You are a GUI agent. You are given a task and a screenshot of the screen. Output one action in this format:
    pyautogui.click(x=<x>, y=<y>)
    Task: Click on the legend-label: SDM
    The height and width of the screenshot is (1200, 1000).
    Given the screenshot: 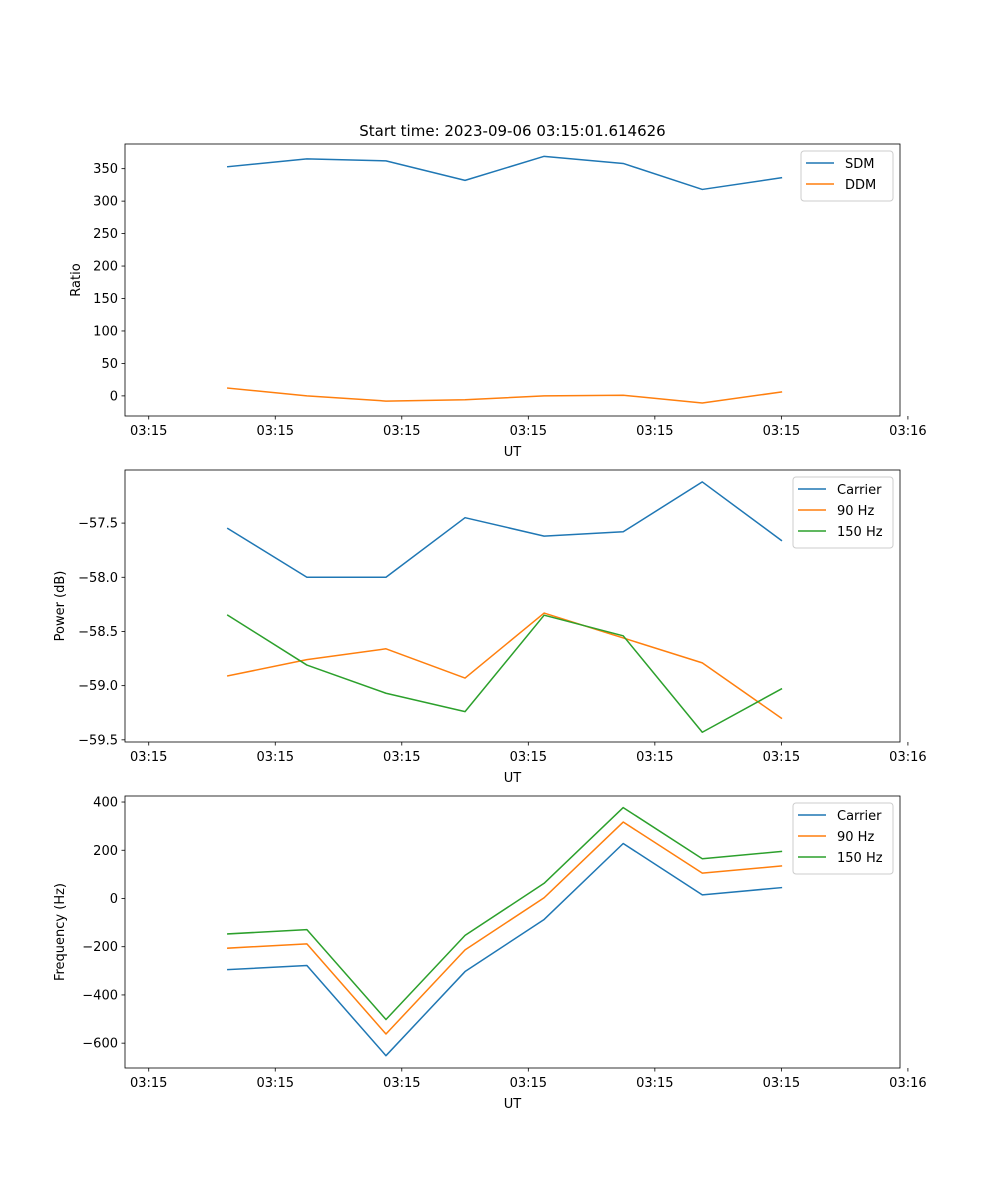 What is the action you would take?
    pyautogui.click(x=859, y=164)
    